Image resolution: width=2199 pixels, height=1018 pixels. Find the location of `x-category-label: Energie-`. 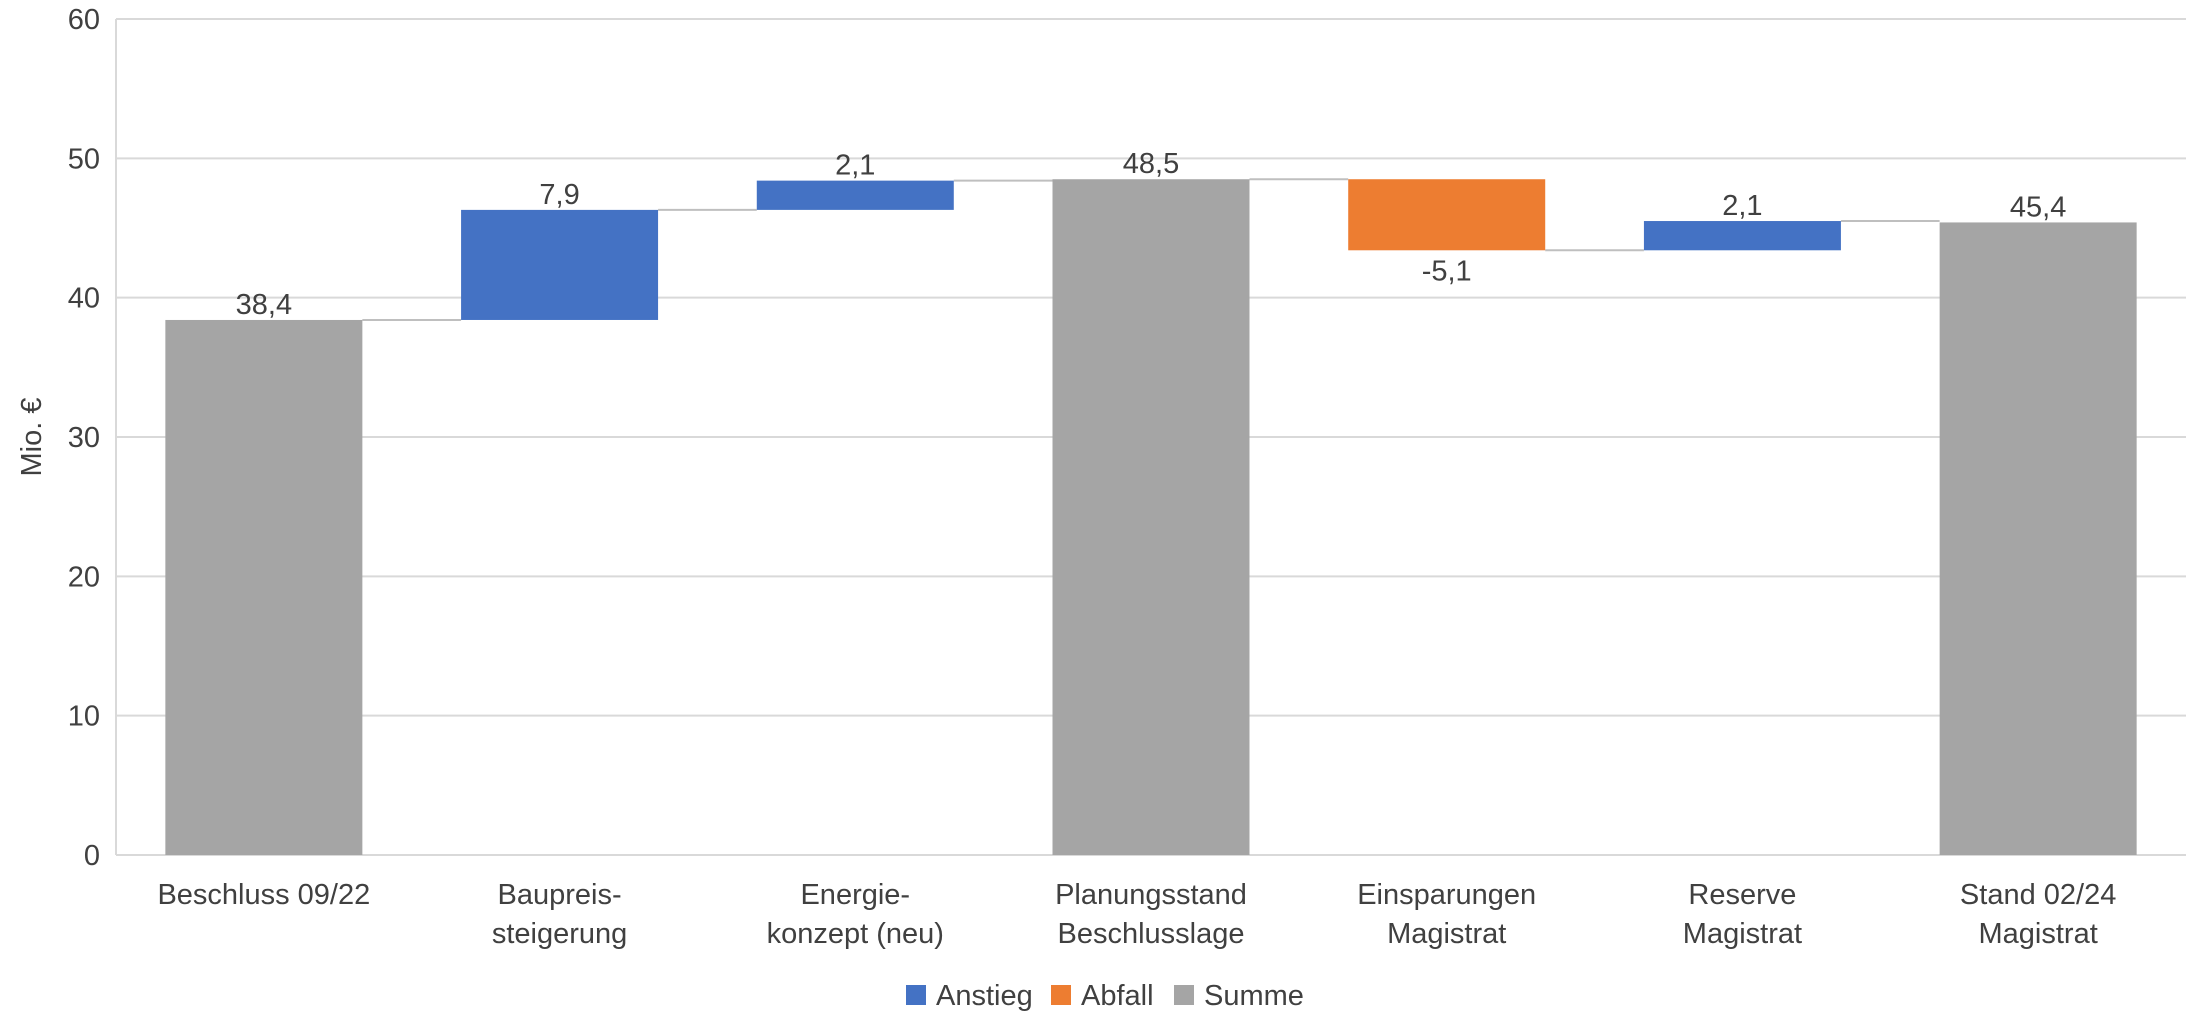

x-category-label: Energie- is located at coordinates (855, 895).